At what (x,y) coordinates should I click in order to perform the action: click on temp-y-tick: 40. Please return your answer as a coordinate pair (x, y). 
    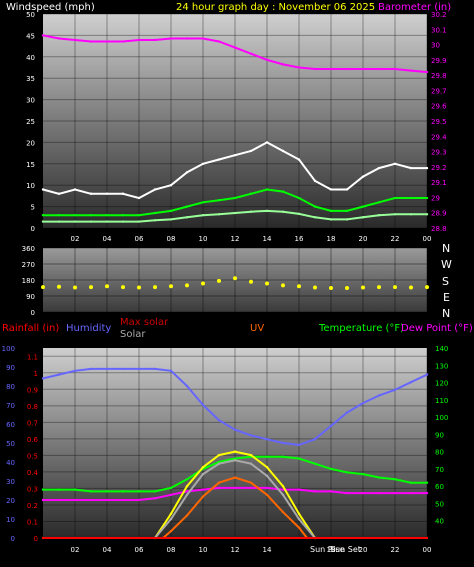
    Looking at the image, I should click on (439, 522).